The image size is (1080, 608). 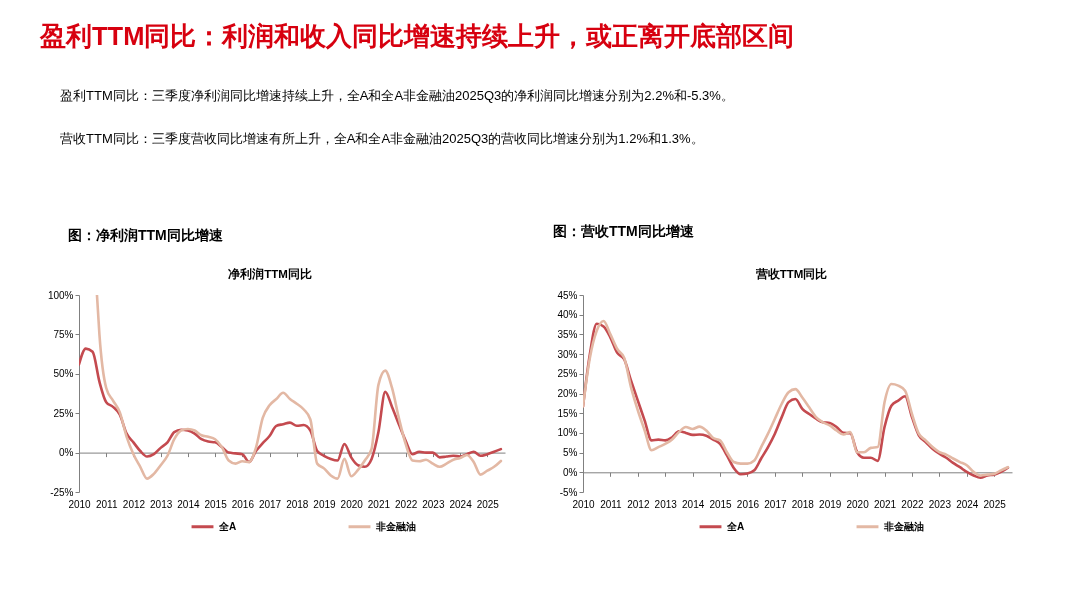 What do you see at coordinates (624, 231) in the screenshot?
I see `chart-title: 图：营收TTM同比增速` at bounding box center [624, 231].